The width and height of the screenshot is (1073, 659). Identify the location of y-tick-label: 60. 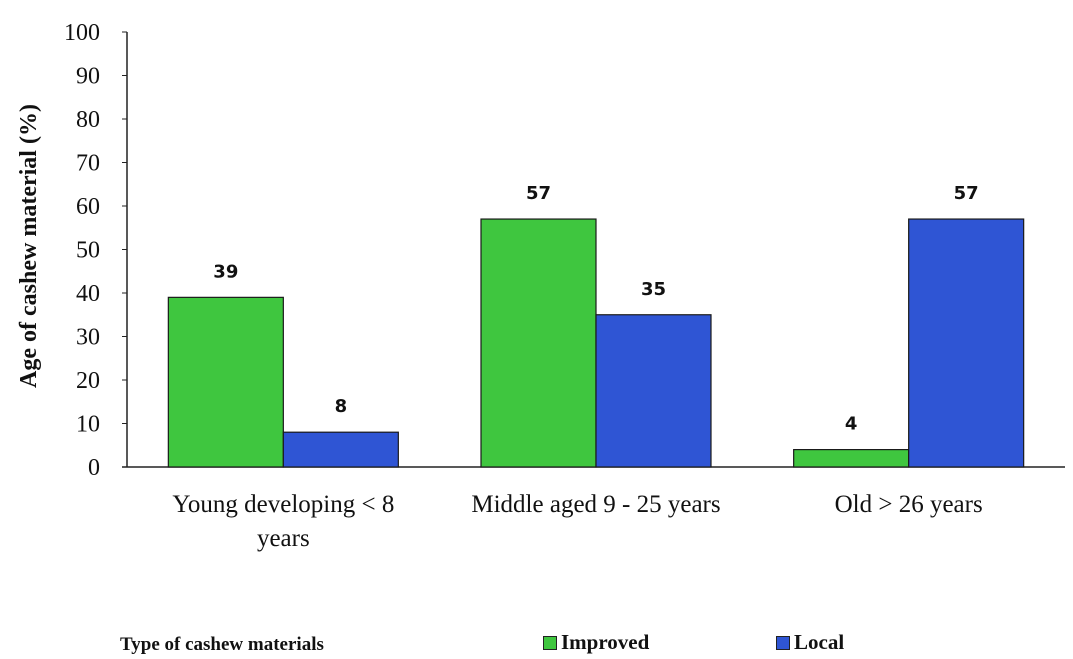
(88, 207).